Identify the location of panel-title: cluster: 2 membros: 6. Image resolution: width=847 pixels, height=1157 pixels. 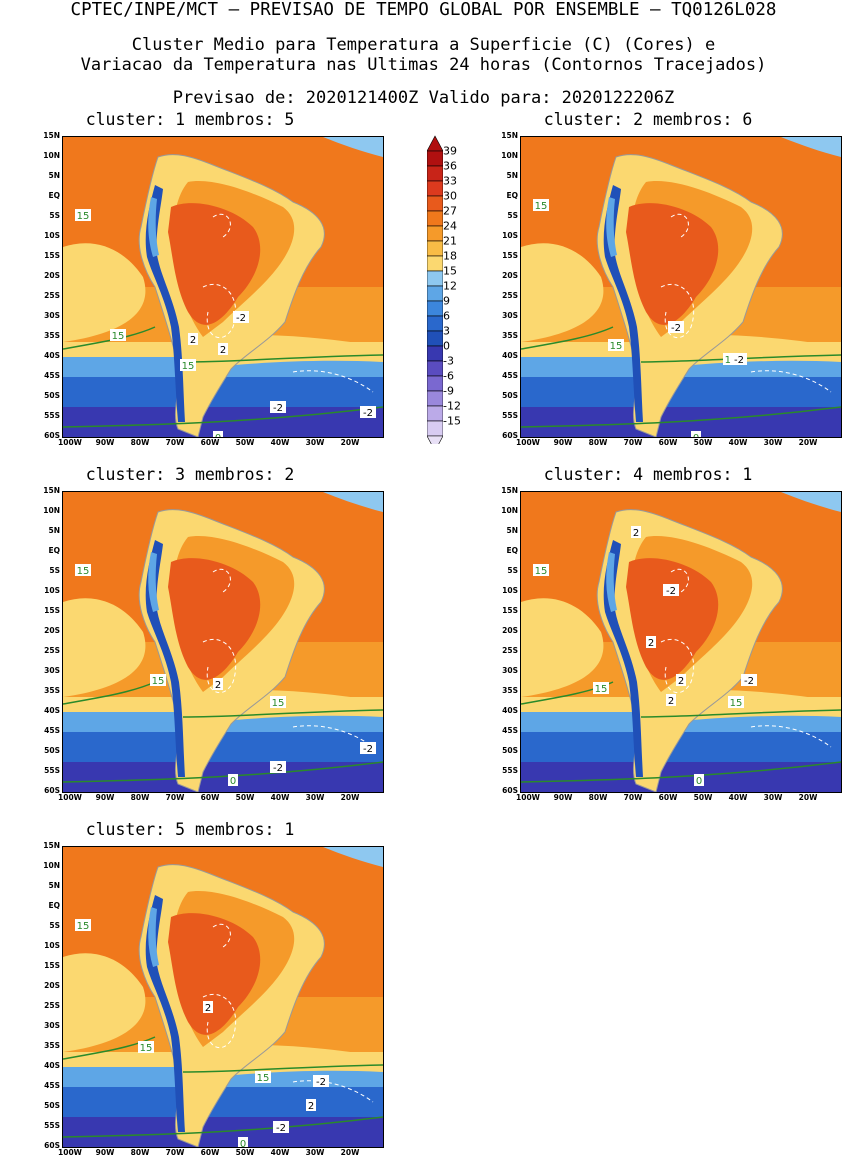
(648, 119).